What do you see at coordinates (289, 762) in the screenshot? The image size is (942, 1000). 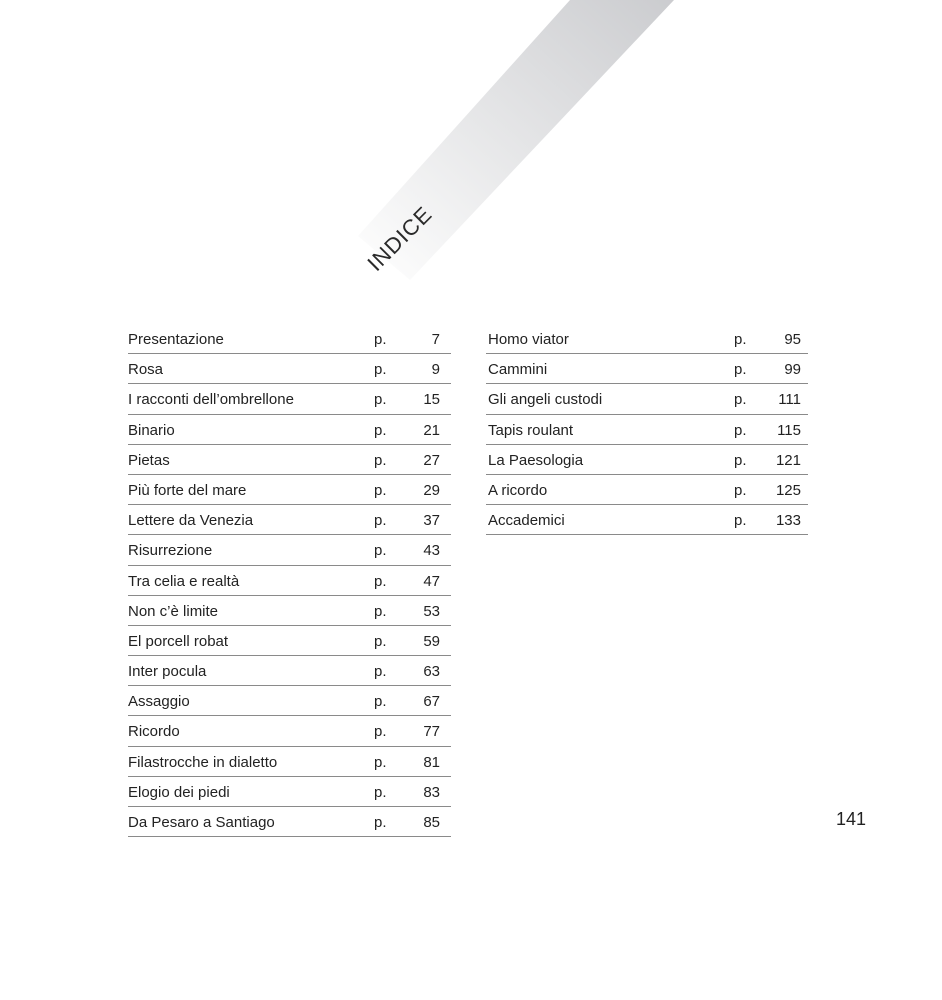 I see `toc-entry: Filastrocche in dialetto p. 81` at bounding box center [289, 762].